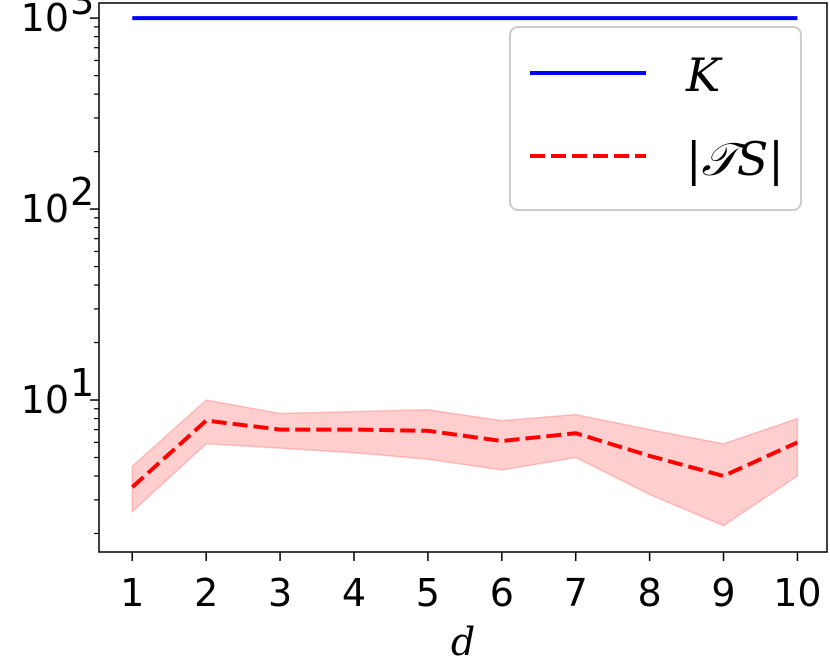  I want to click on x-tick-label-10: 10, so click(797, 593).